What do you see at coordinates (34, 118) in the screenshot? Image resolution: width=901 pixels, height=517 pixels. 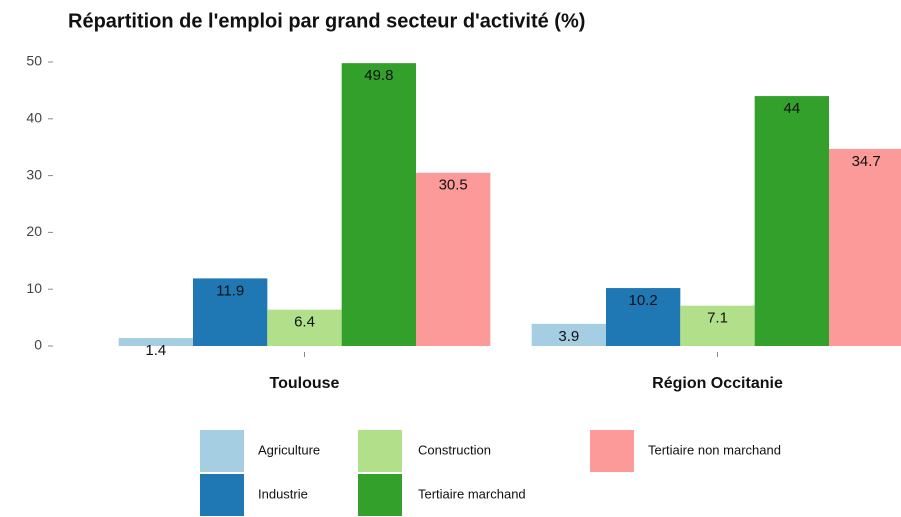 I see `y-tick-label: 40` at bounding box center [34, 118].